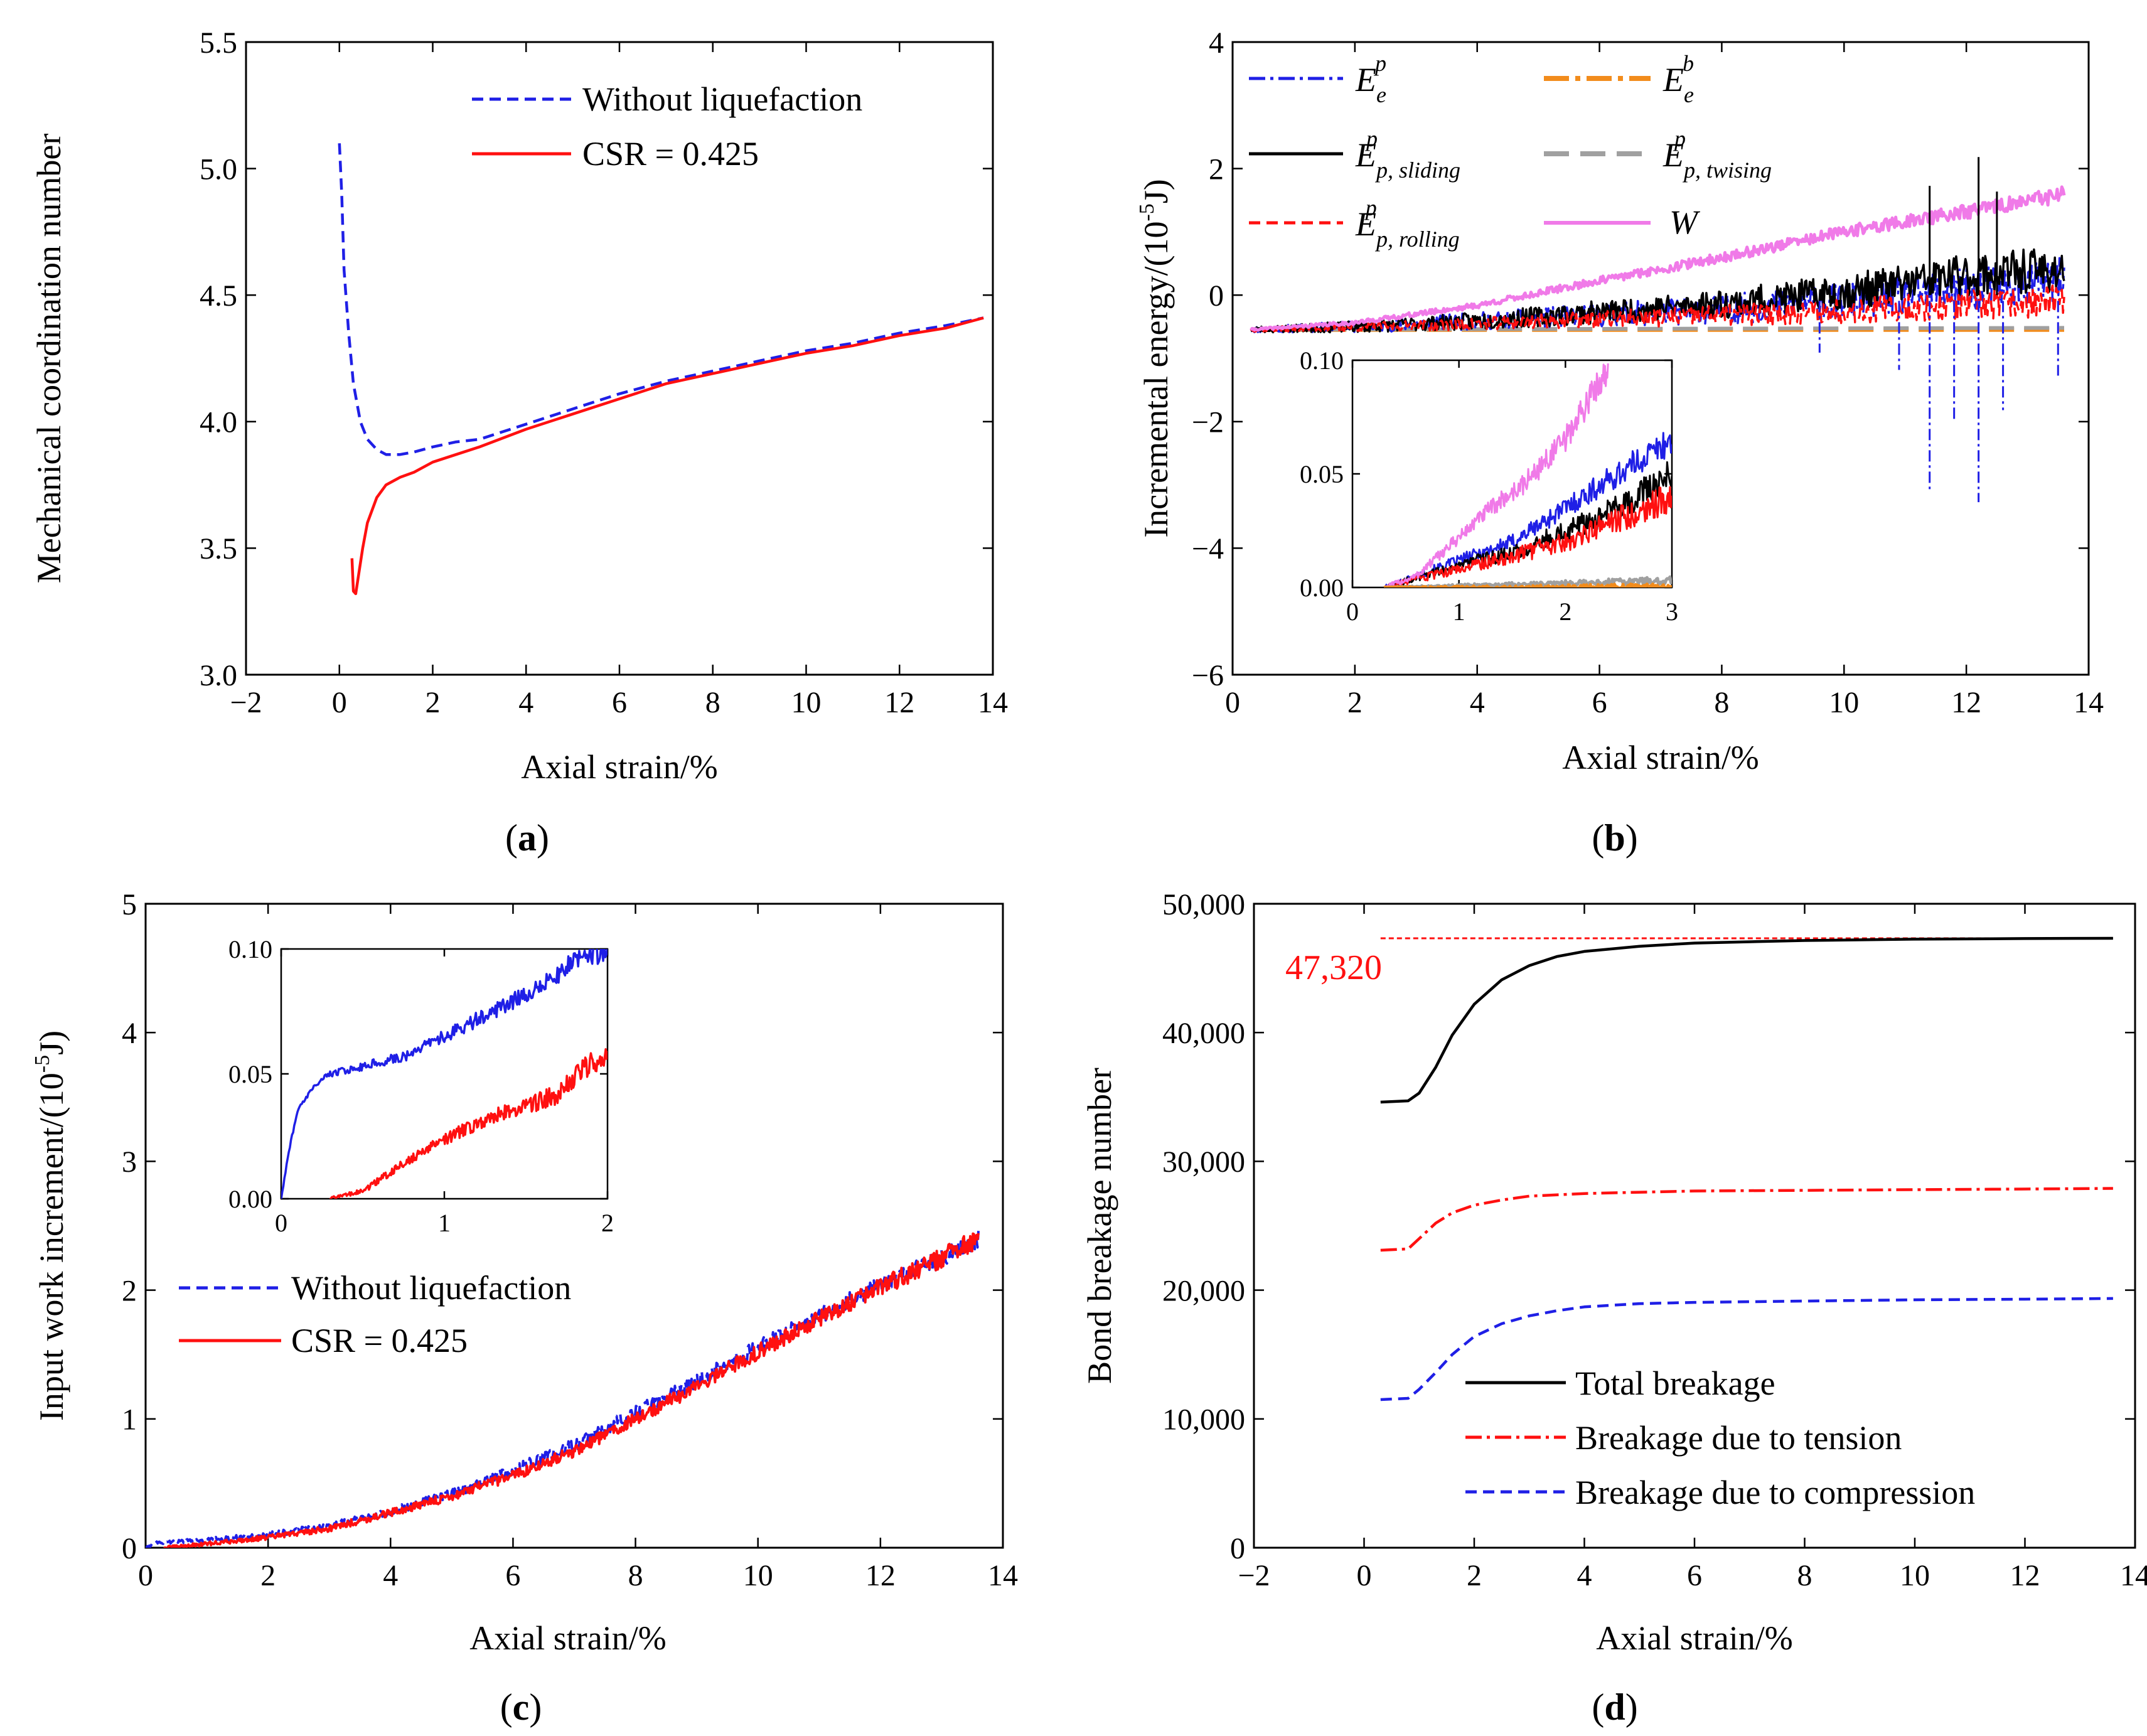  Describe the element at coordinates (1208, 675) in the screenshot. I see `y-tick-label: −6` at that location.